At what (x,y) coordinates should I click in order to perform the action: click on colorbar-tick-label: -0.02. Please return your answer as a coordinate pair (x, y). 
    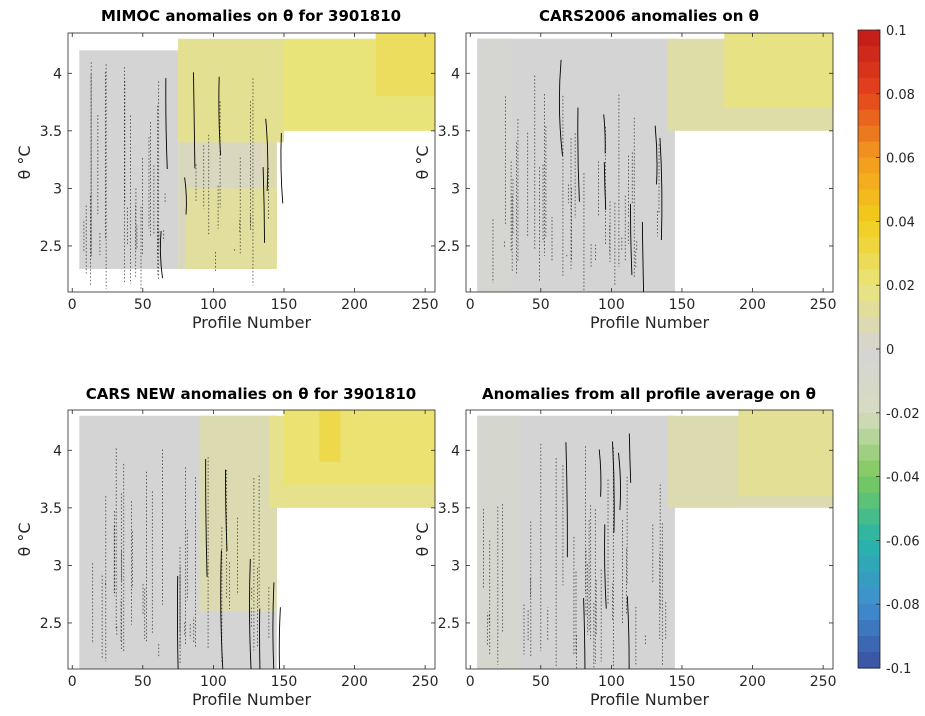
    Looking at the image, I should click on (903, 414).